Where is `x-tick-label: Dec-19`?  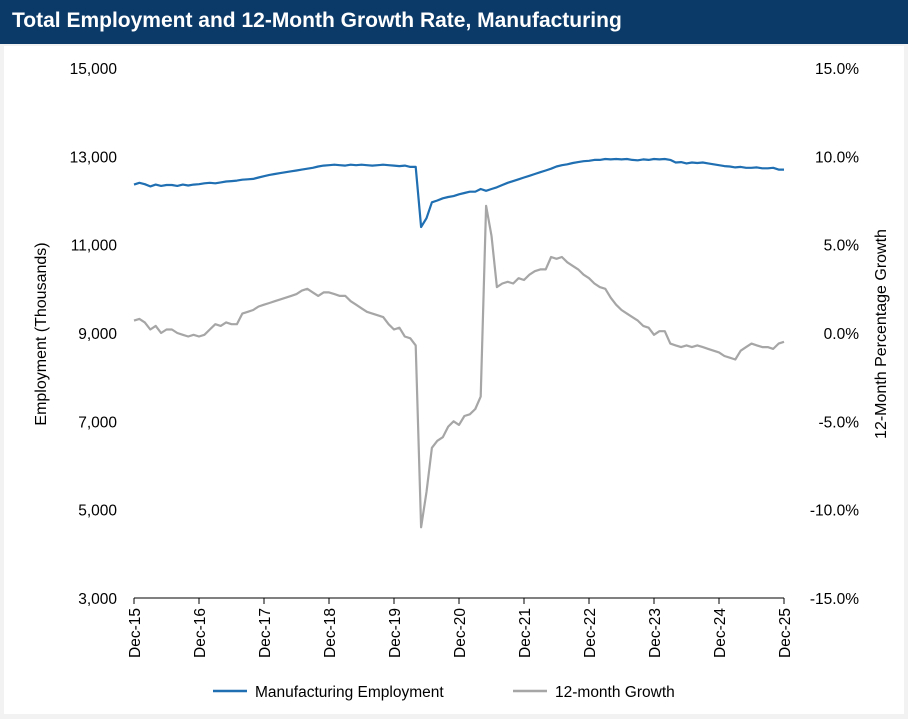 x-tick-label: Dec-19 is located at coordinates (395, 633).